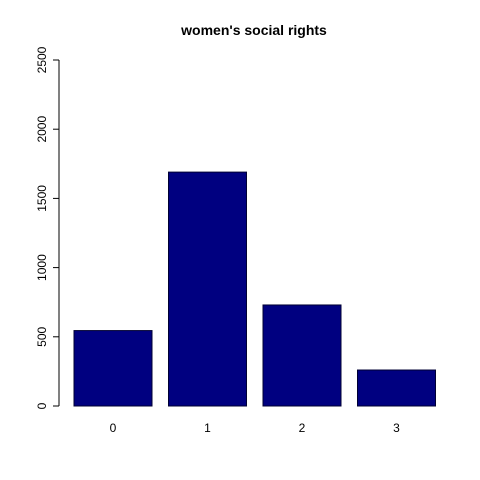  Describe the element at coordinates (253, 30) in the screenshot. I see `chart-title: women's social rights` at that location.